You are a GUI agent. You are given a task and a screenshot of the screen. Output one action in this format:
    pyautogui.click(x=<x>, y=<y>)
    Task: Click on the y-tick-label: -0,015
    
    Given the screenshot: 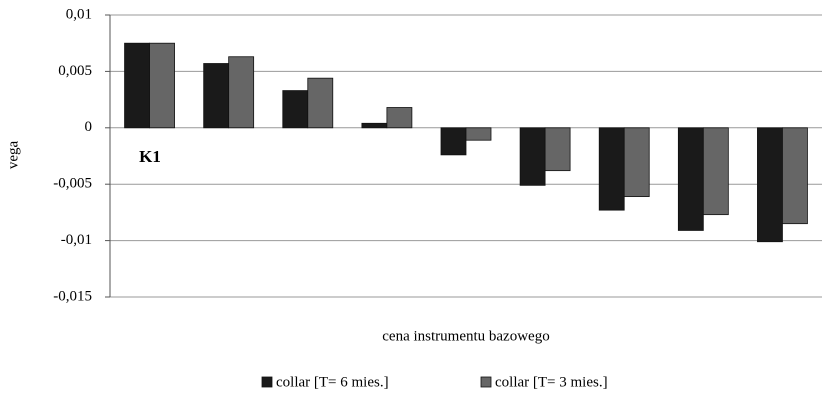 What is the action you would take?
    pyautogui.click(x=72, y=296)
    